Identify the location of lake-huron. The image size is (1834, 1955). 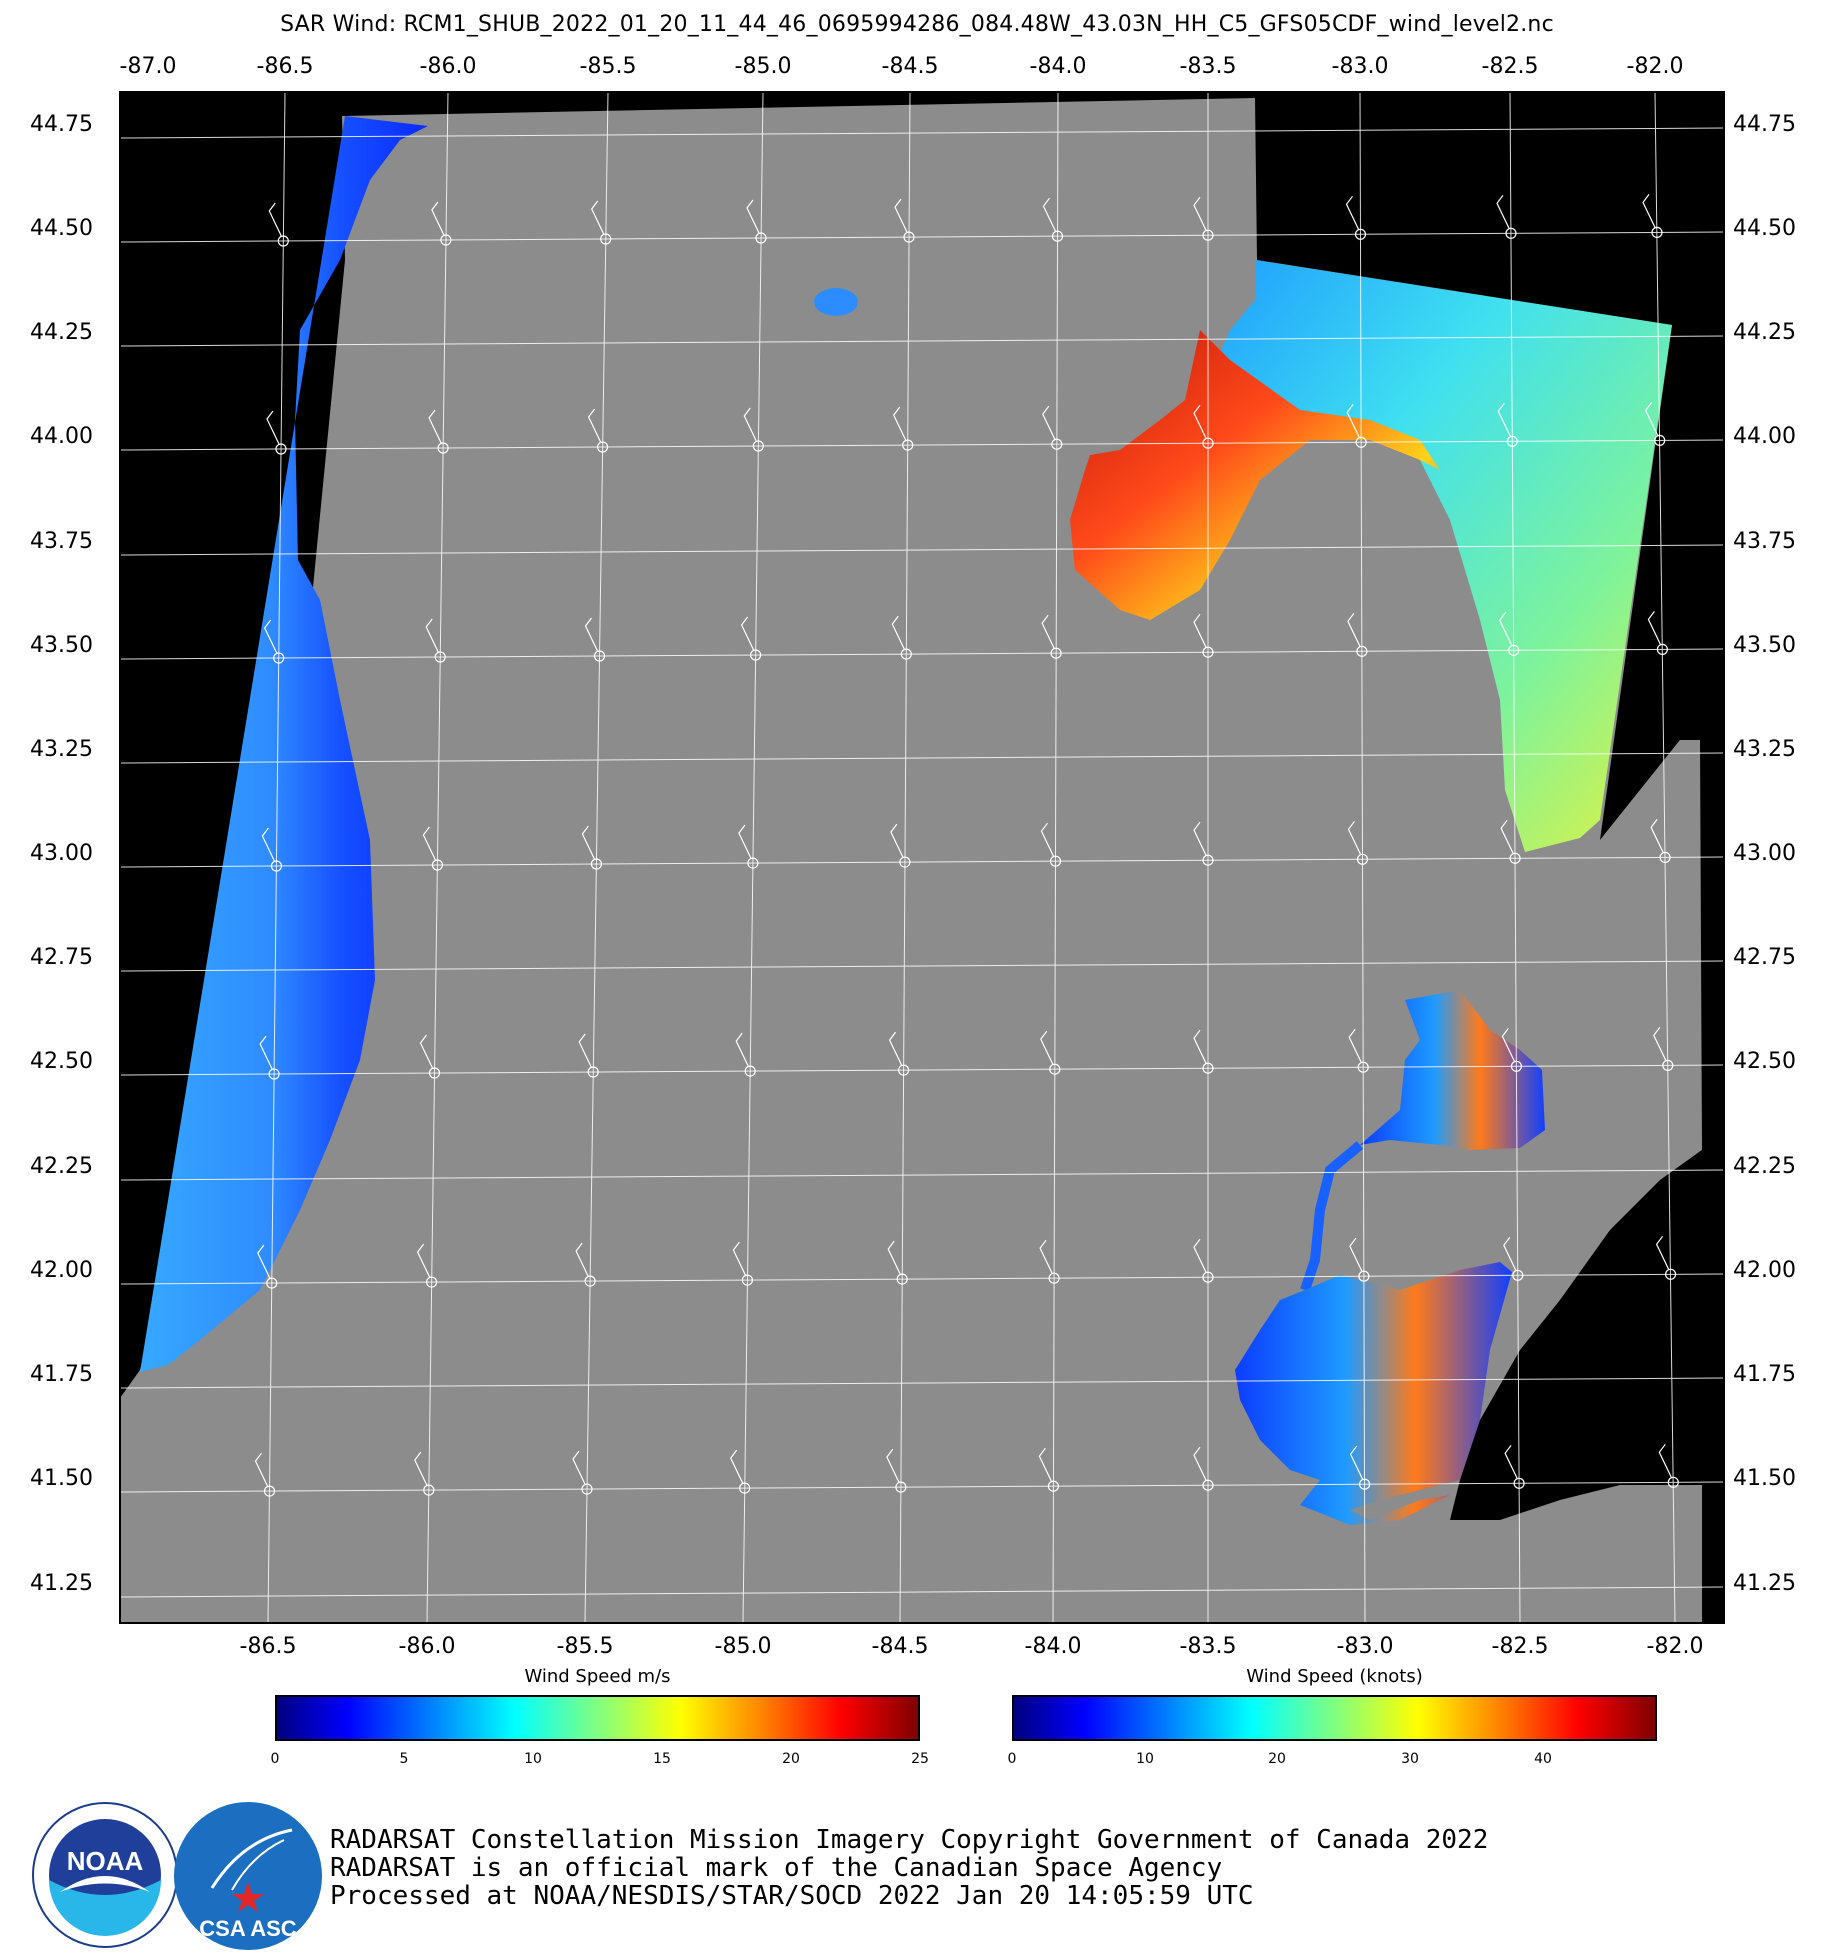
(1436, 556).